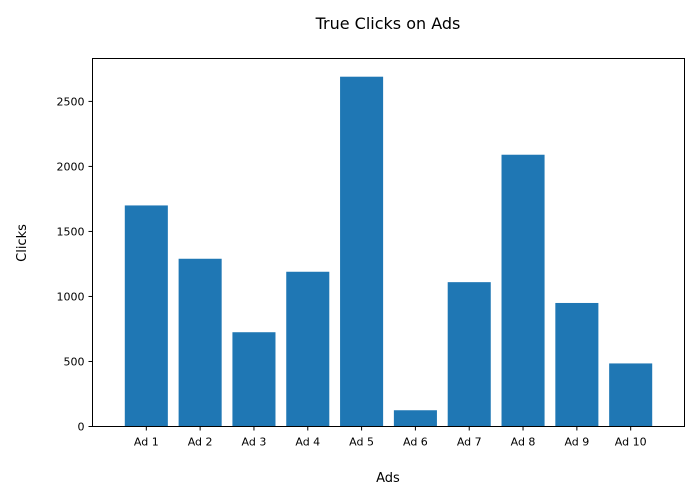 The image size is (700, 504). What do you see at coordinates (71, 166) in the screenshot?
I see `y-tick-label: 2000` at bounding box center [71, 166].